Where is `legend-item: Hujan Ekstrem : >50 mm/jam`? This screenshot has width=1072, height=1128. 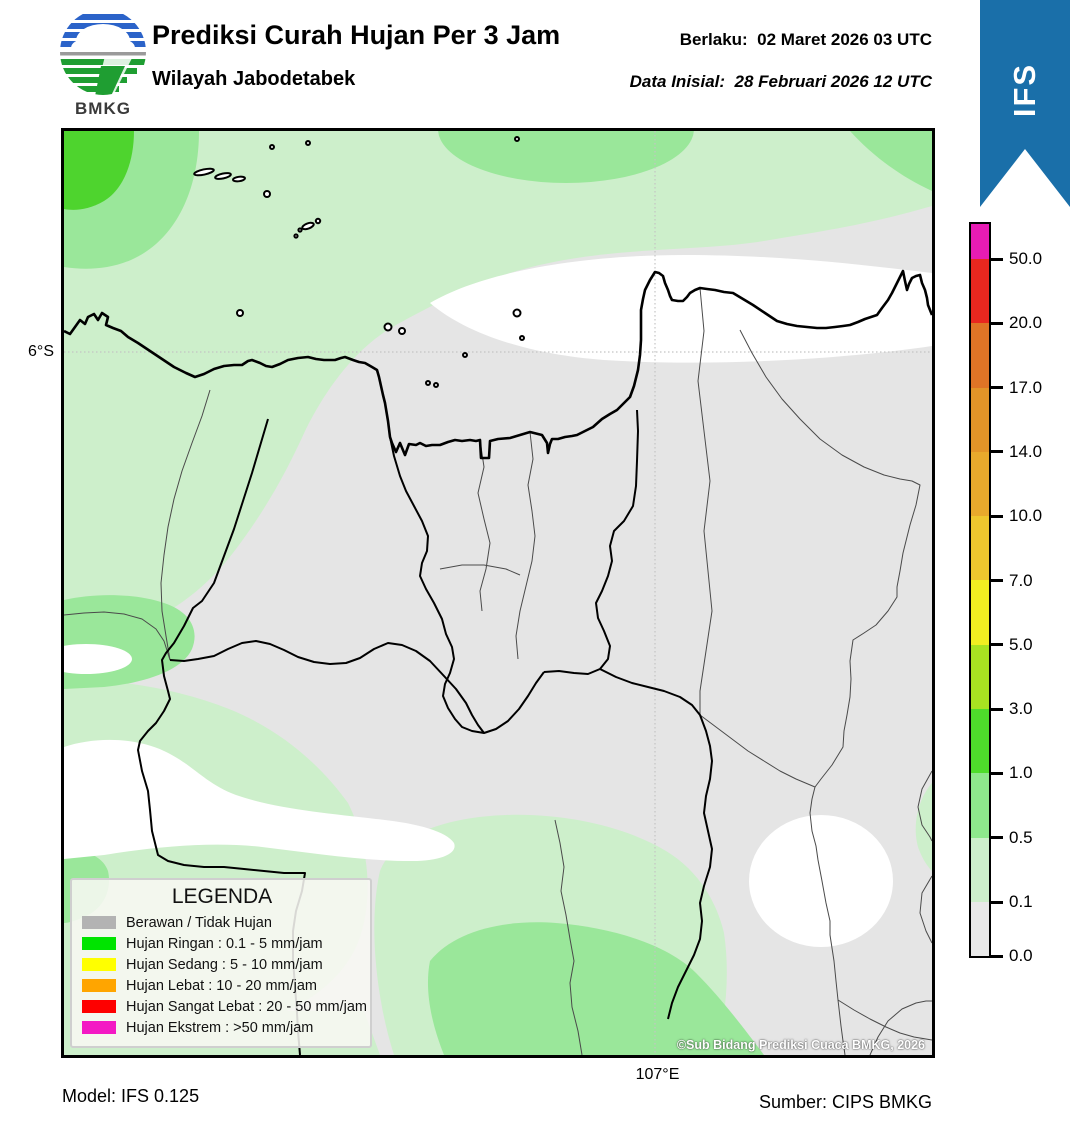 legend-item: Hujan Ekstrem : >50 mm/jam is located at coordinates (222, 1027).